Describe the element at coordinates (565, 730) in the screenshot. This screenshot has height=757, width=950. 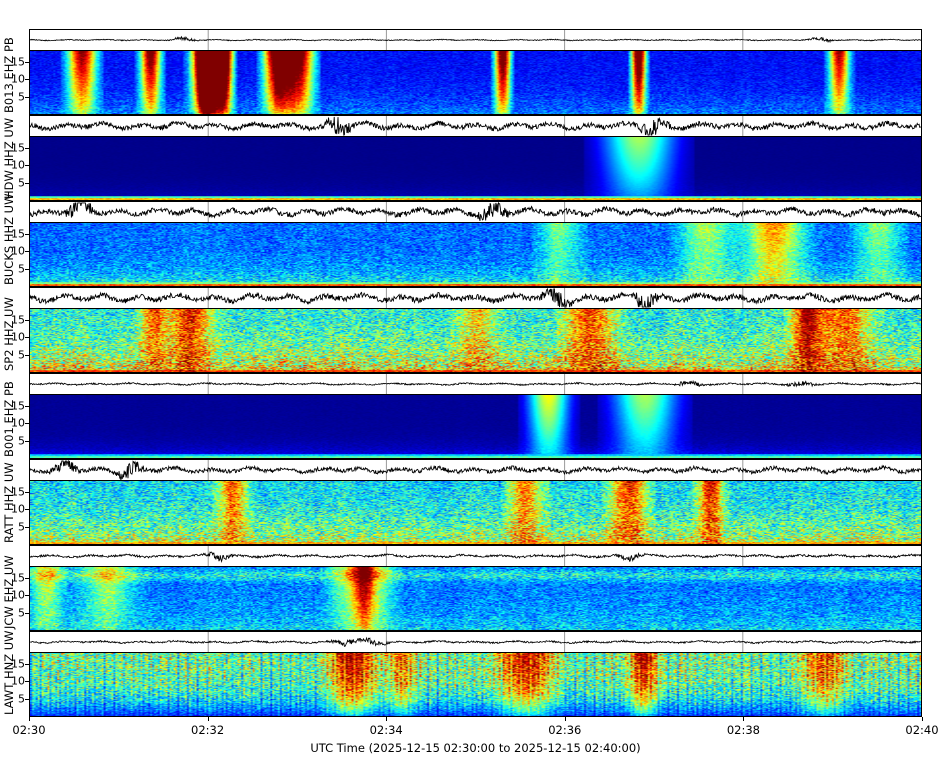
I see `x-tick-label: 02:36` at that location.